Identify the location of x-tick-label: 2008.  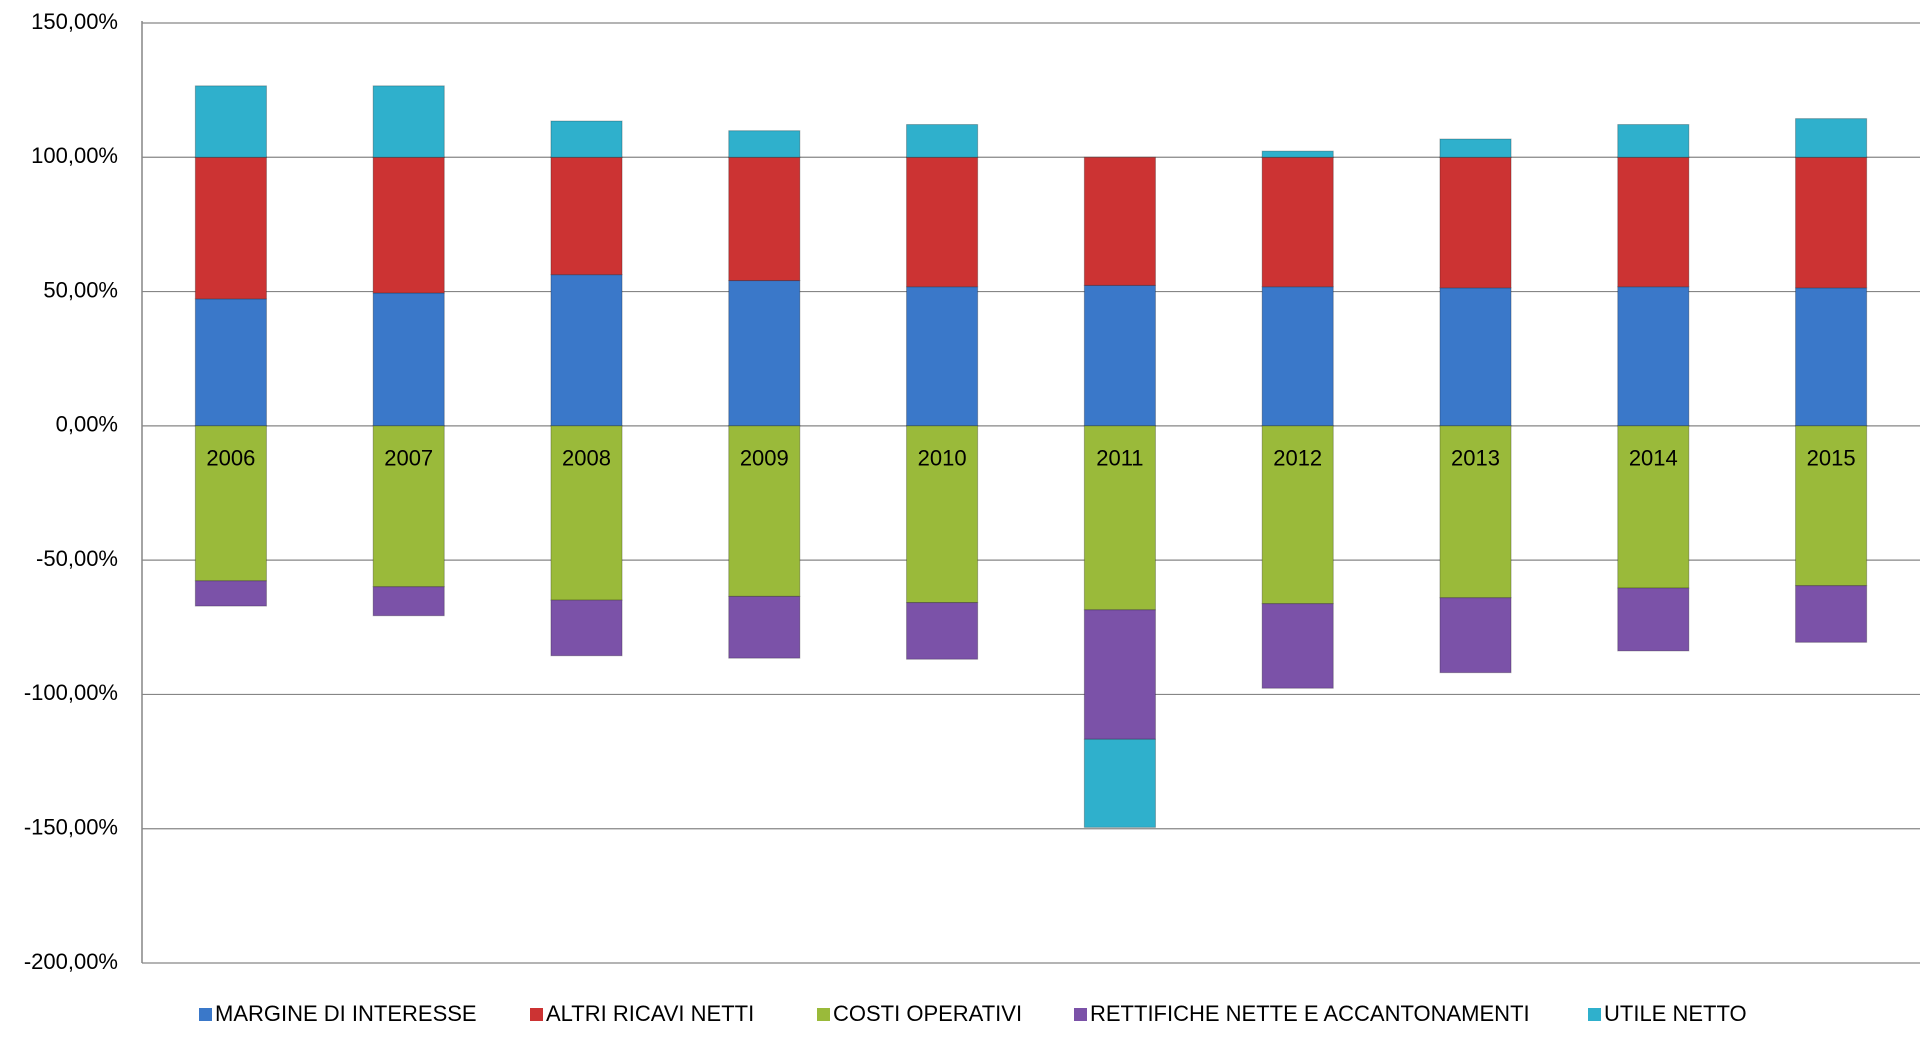
(586, 458).